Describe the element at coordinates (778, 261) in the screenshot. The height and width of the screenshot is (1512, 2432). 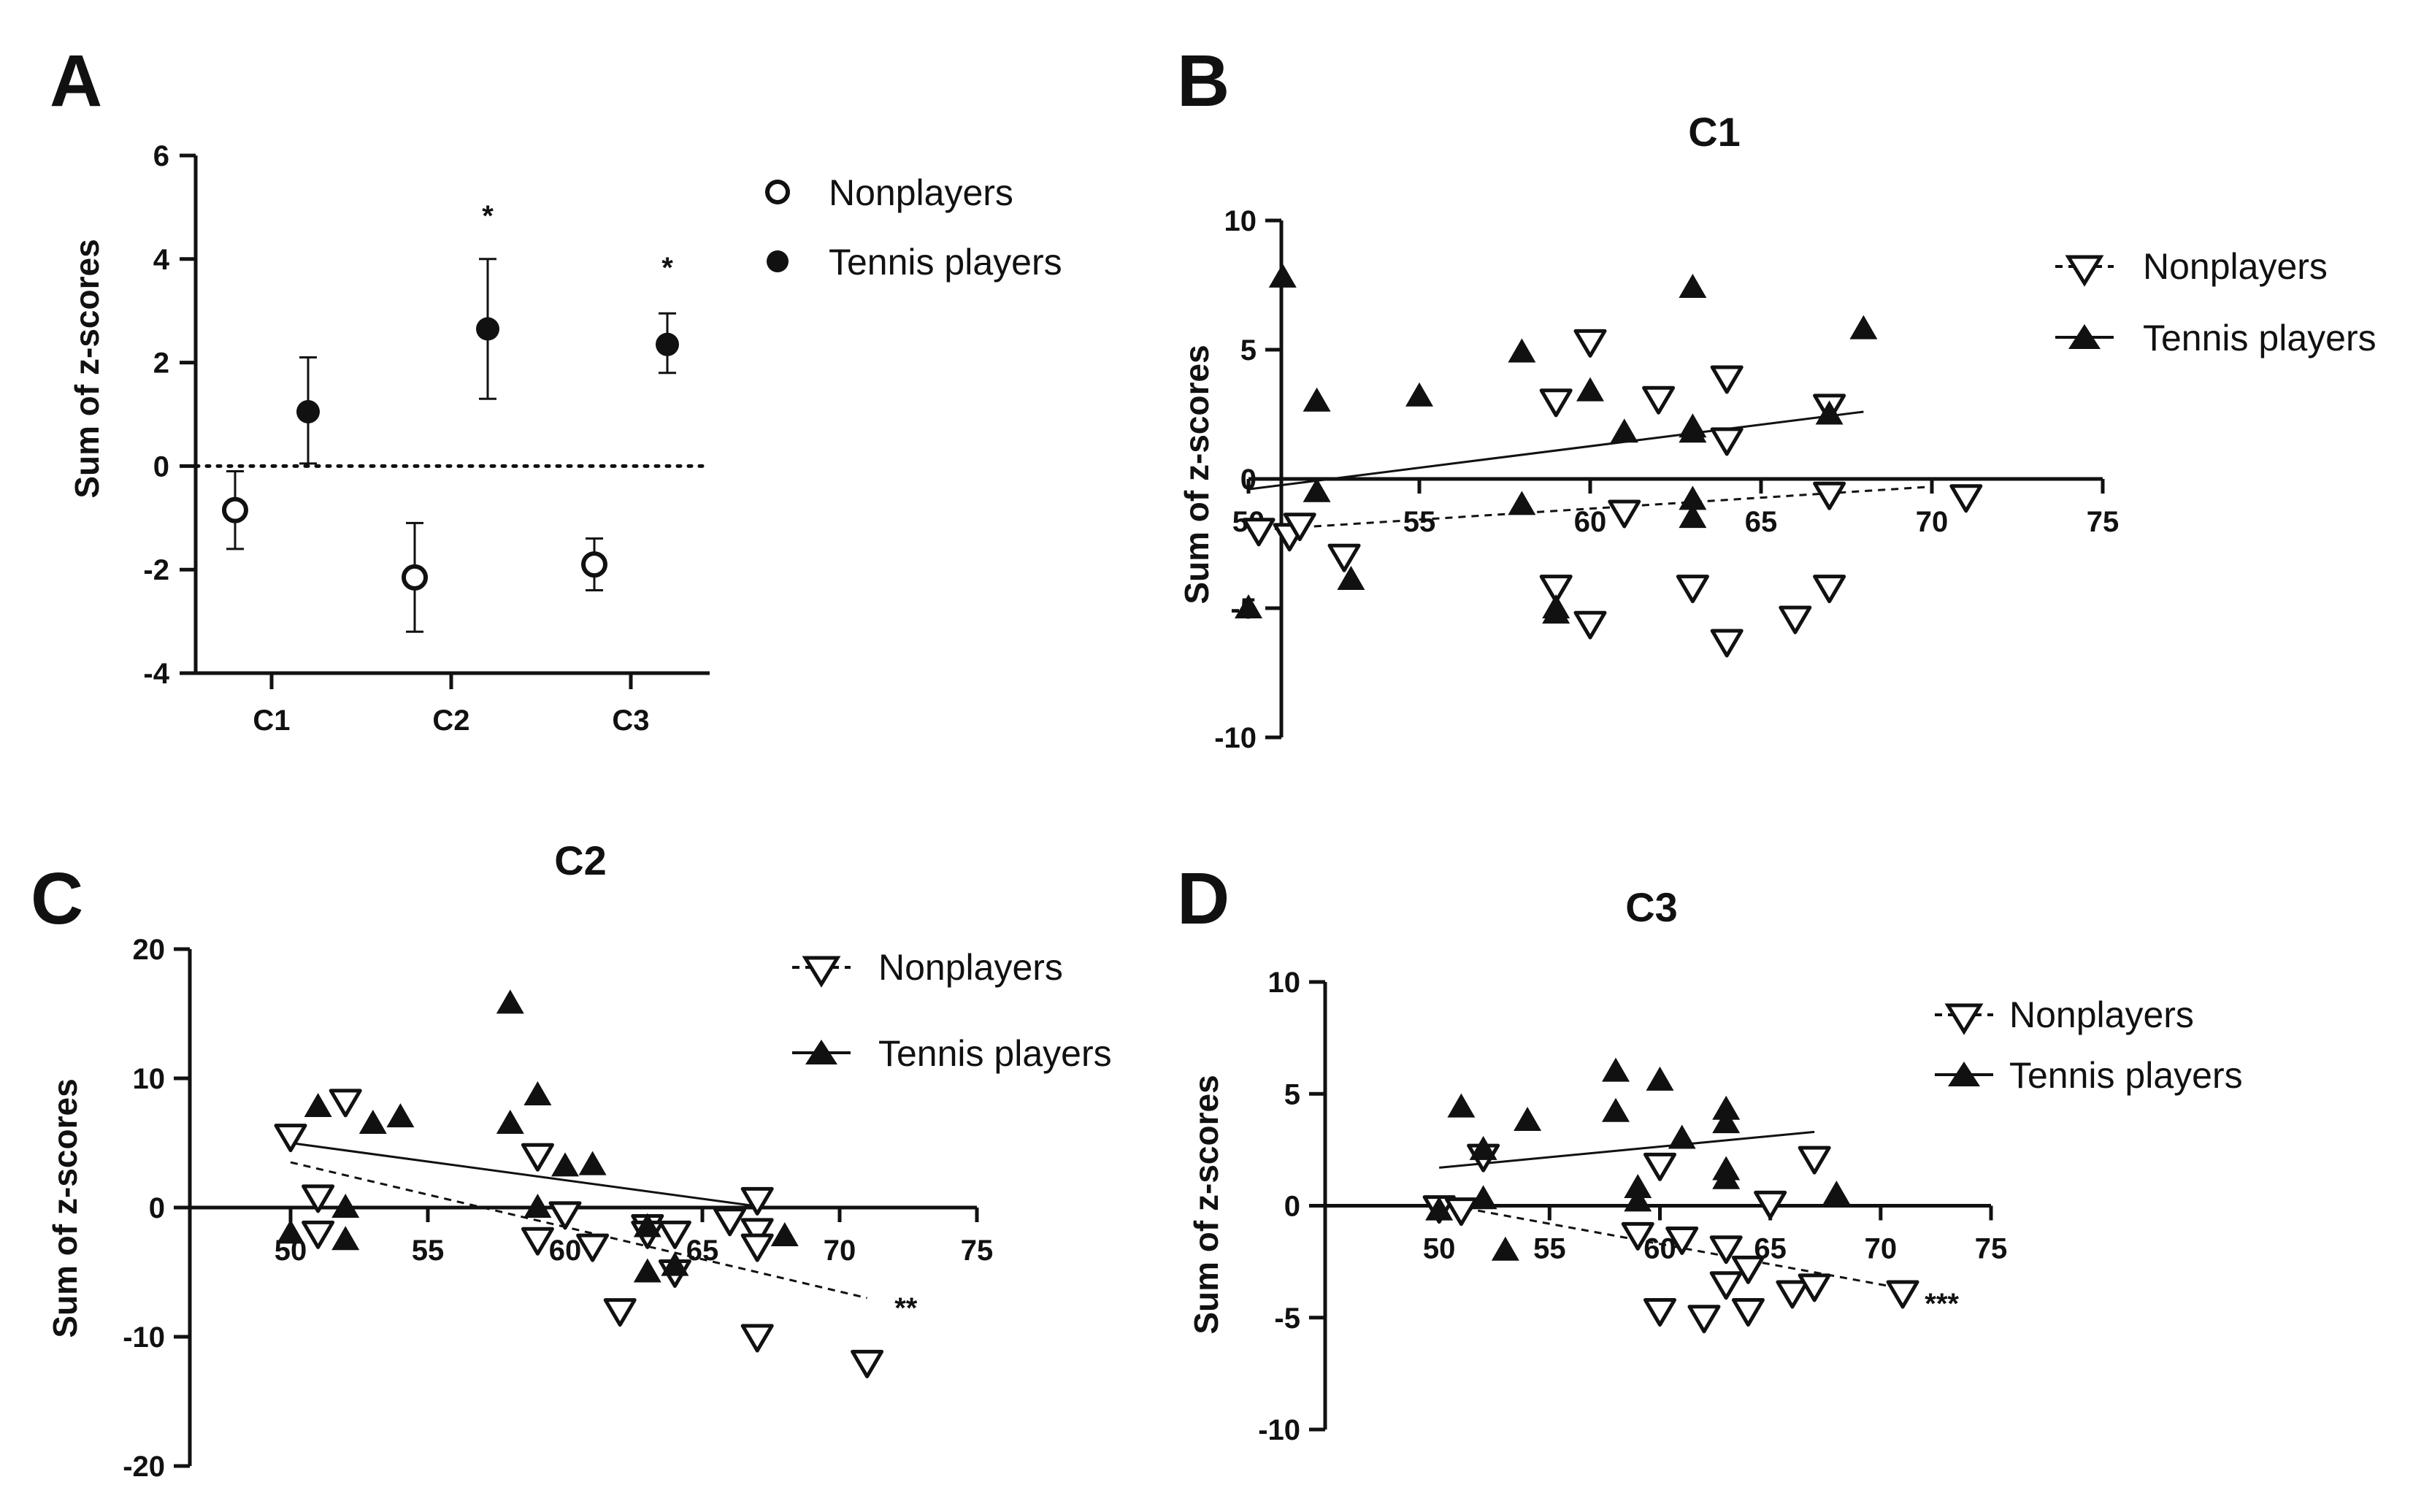
I see `legend-filled-circle-icon` at that location.